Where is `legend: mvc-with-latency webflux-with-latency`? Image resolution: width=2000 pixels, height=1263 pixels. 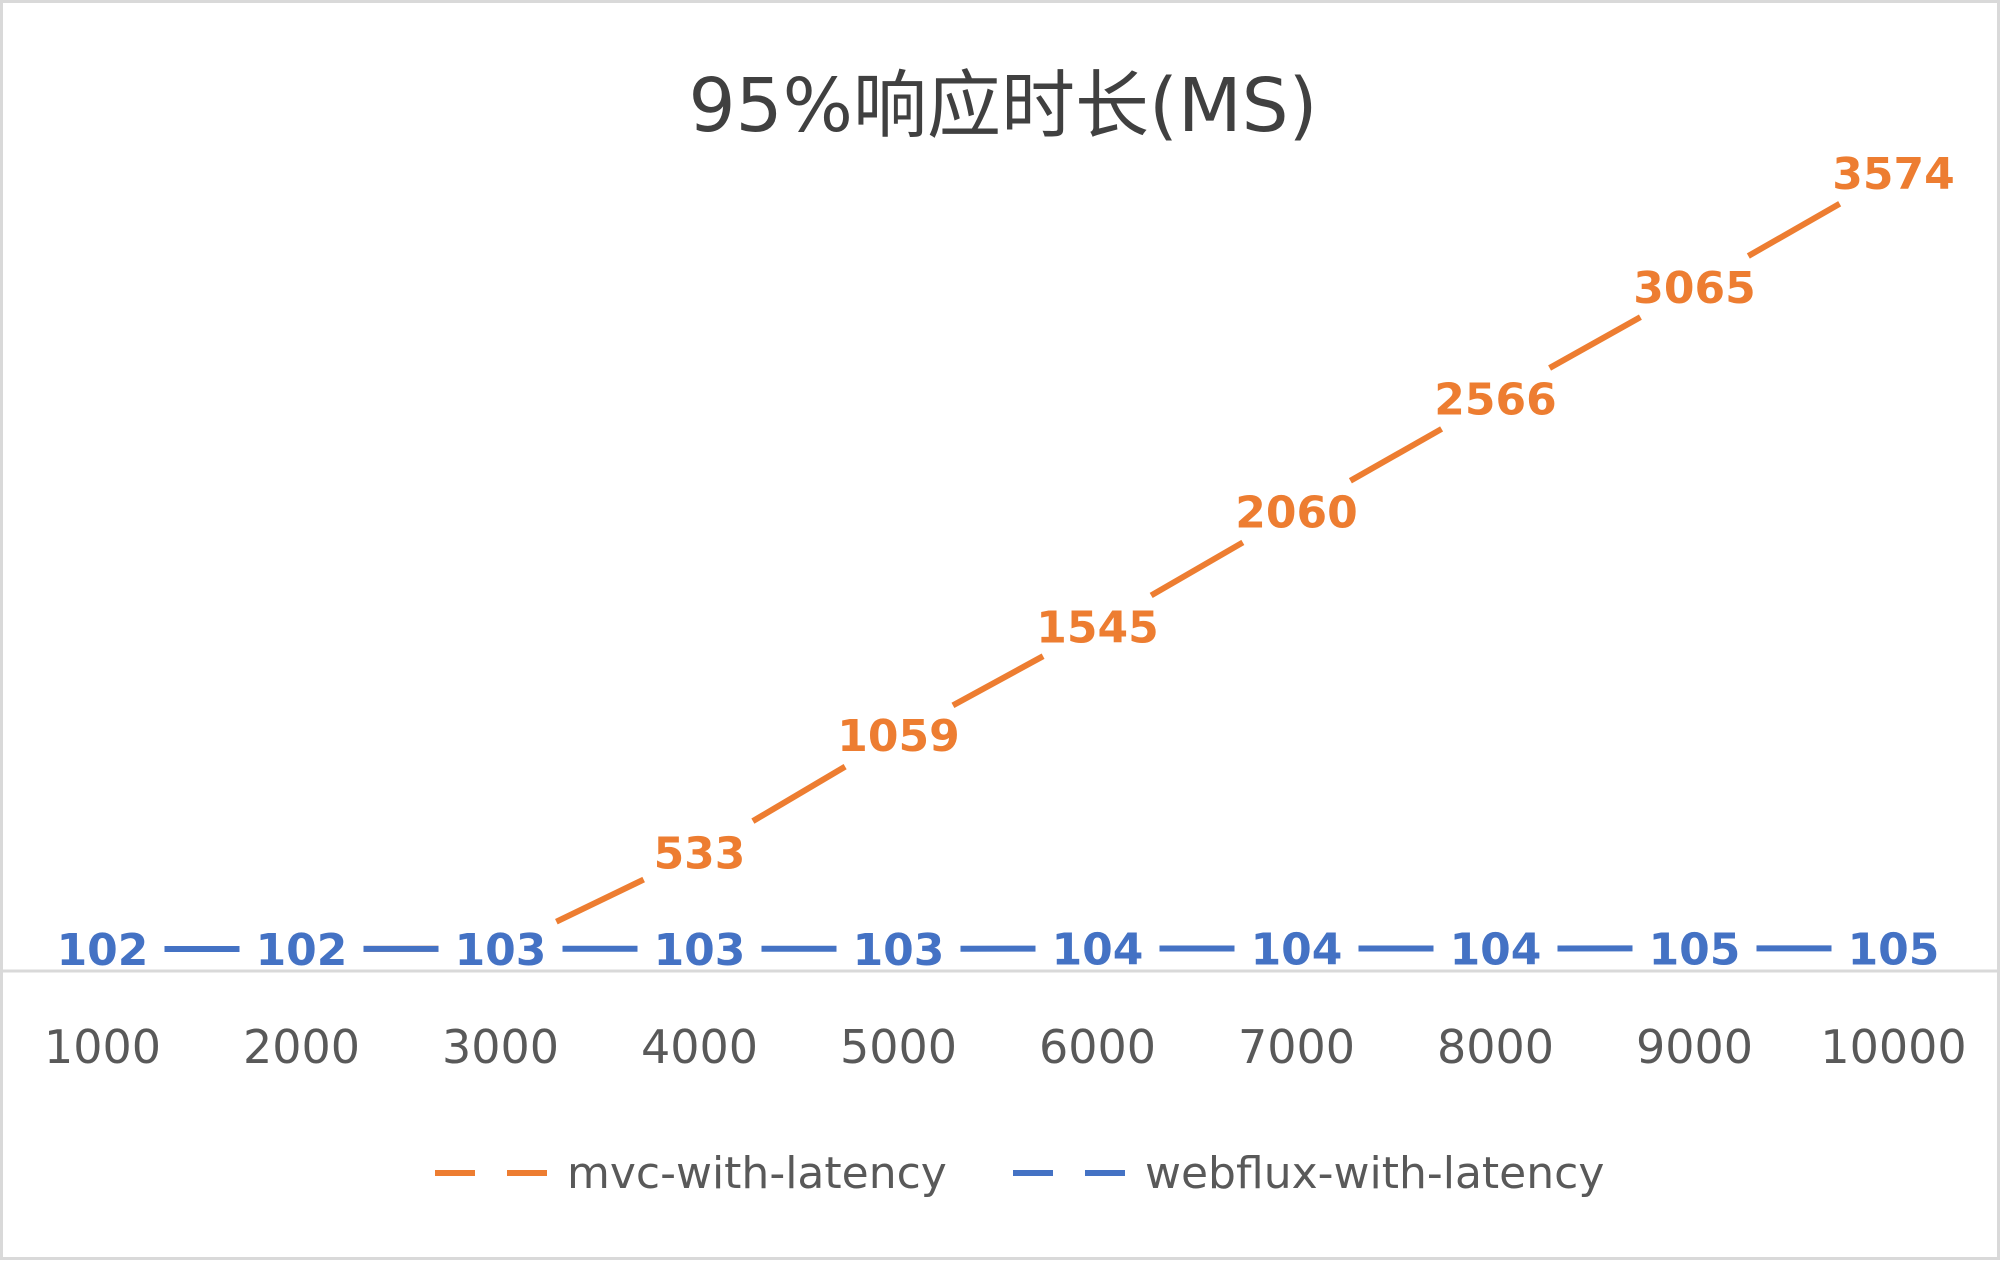 legend: mvc-with-latency webflux-with-latency is located at coordinates (1019, 1173).